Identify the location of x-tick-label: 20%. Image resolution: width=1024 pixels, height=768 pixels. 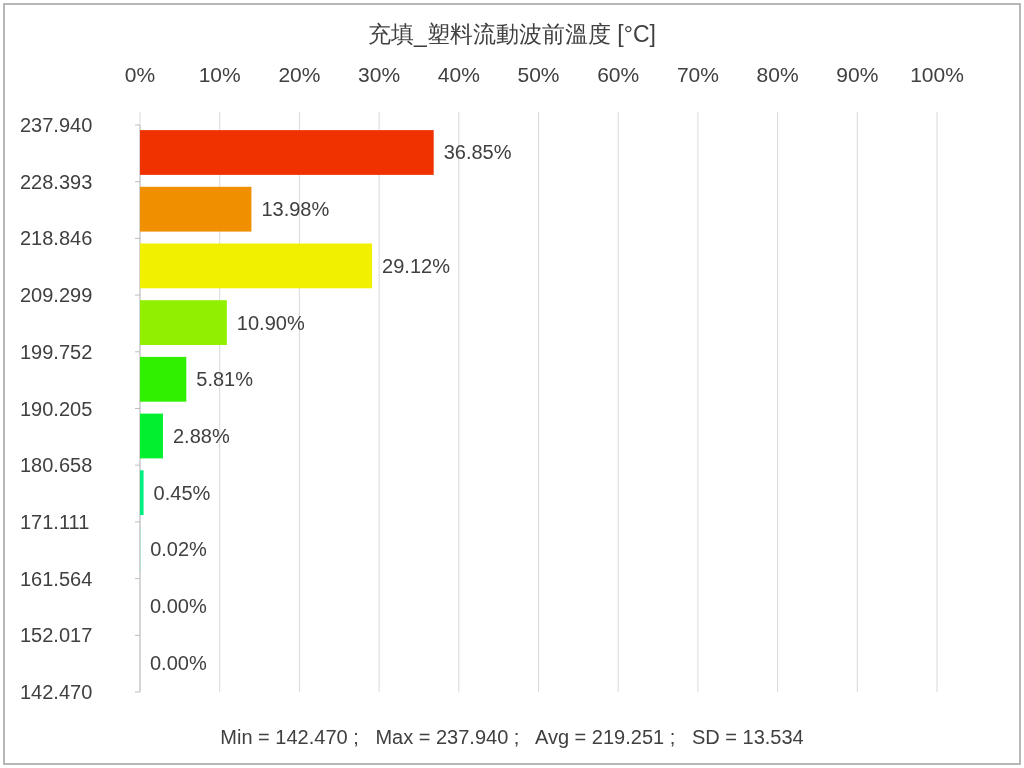
(299, 74).